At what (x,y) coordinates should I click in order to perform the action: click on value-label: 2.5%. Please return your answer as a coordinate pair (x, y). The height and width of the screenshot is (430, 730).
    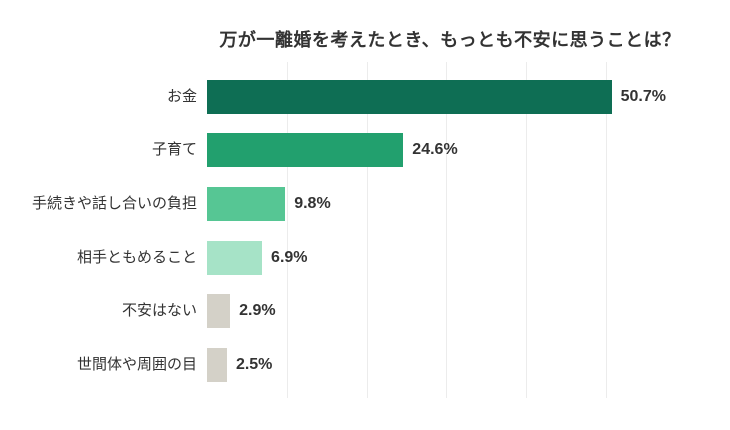
    Looking at the image, I should click on (254, 364).